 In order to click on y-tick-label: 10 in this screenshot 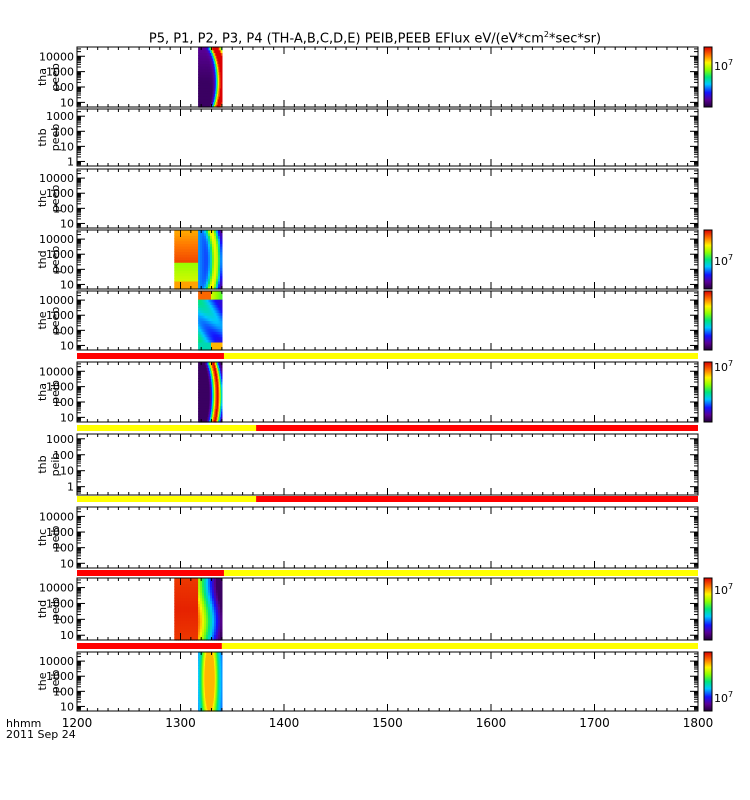, I will do `click(67, 284)`.